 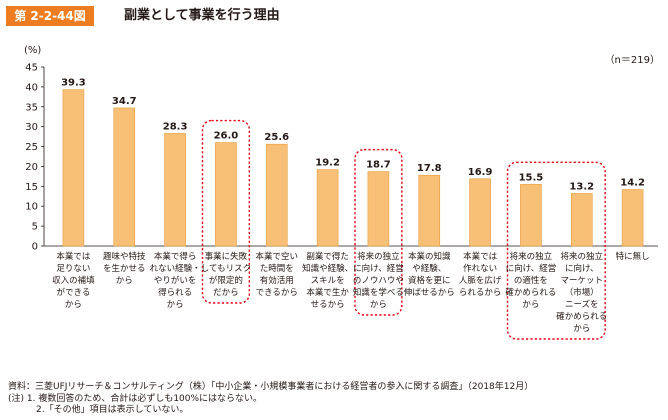 What do you see at coordinates (31, 68) in the screenshot?
I see `y-tick-label: 45` at bounding box center [31, 68].